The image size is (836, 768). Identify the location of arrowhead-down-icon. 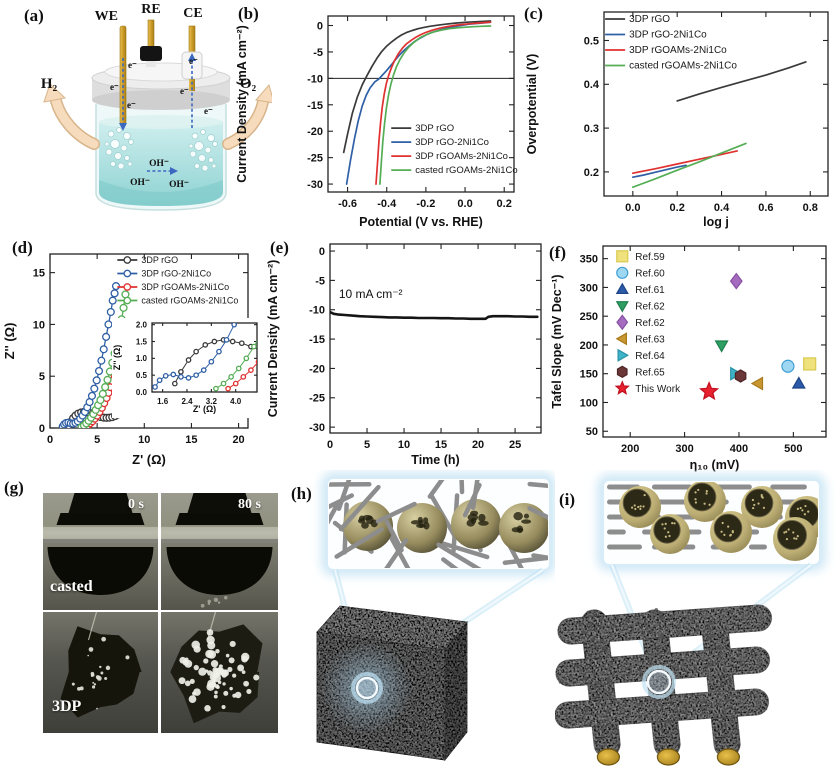
(123, 127).